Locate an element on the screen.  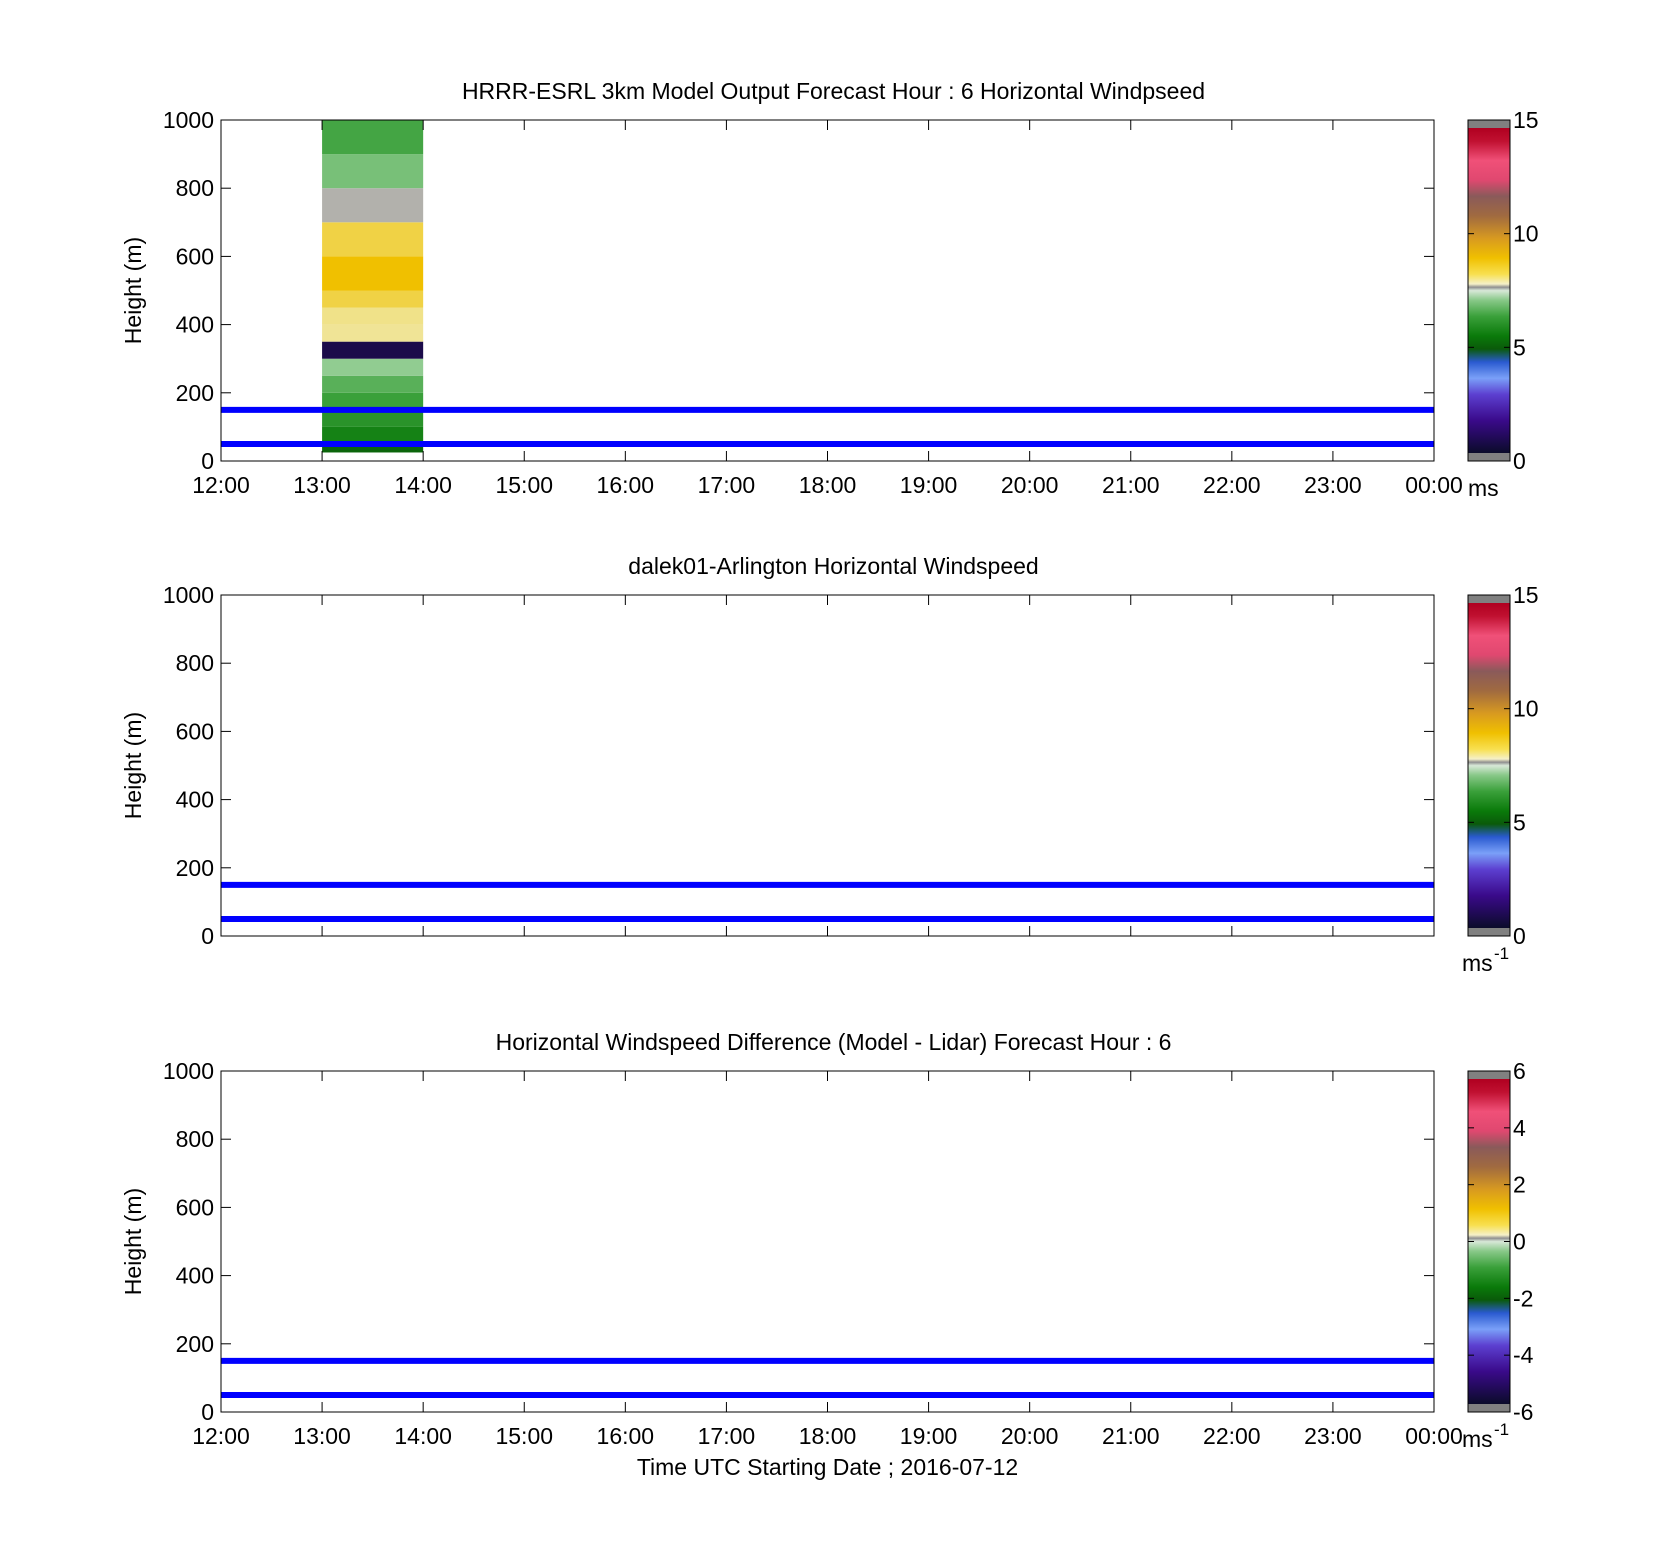
x-axis-label: Time UTC Starting Date ; 2016-07-12 is located at coordinates (827, 1467).